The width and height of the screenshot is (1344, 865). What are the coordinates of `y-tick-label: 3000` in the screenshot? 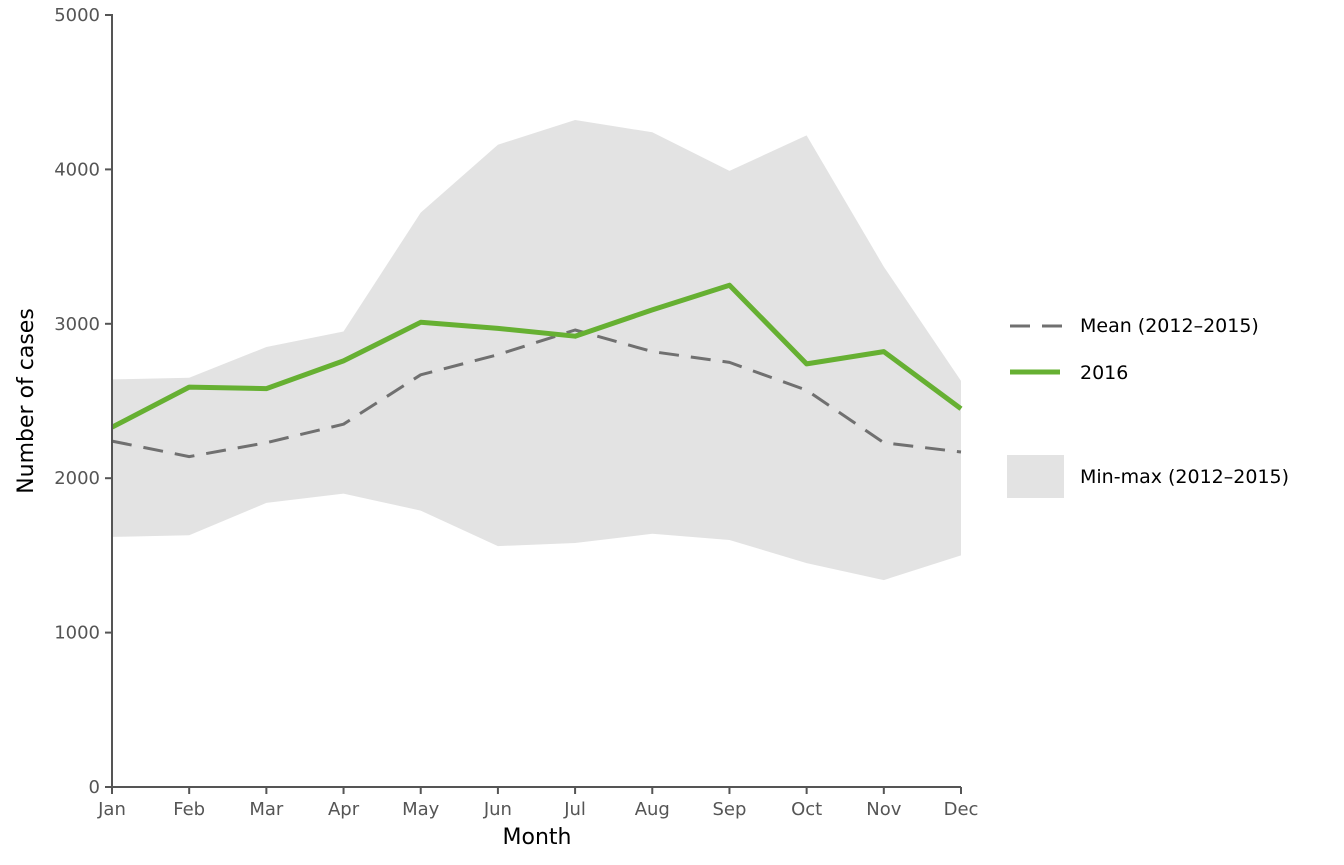 It's located at (77, 324).